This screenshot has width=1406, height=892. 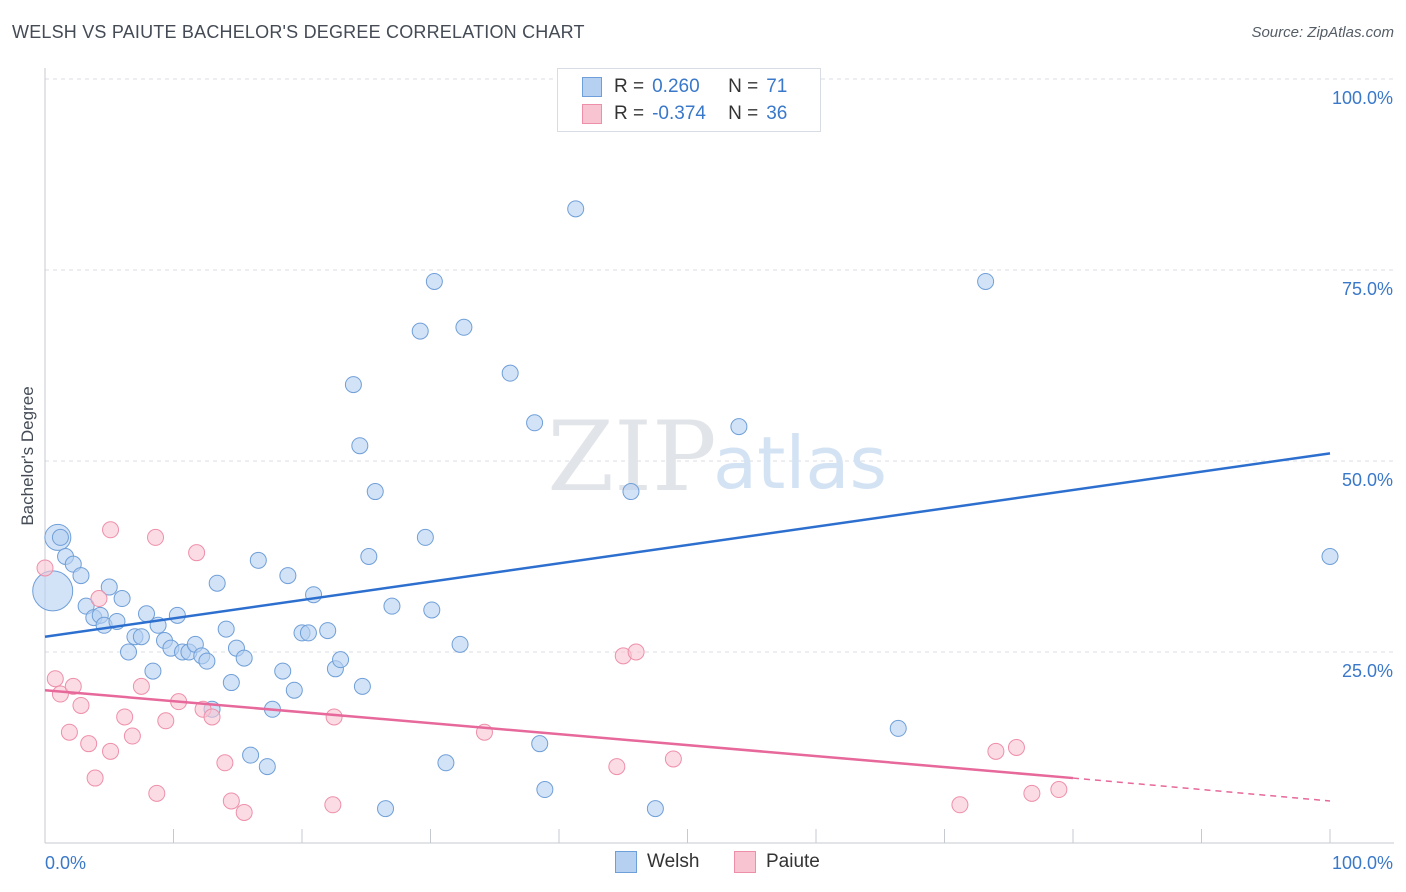 I want to click on legend-row-paiute: R = -0.374 N = 36, so click(x=684, y=114).